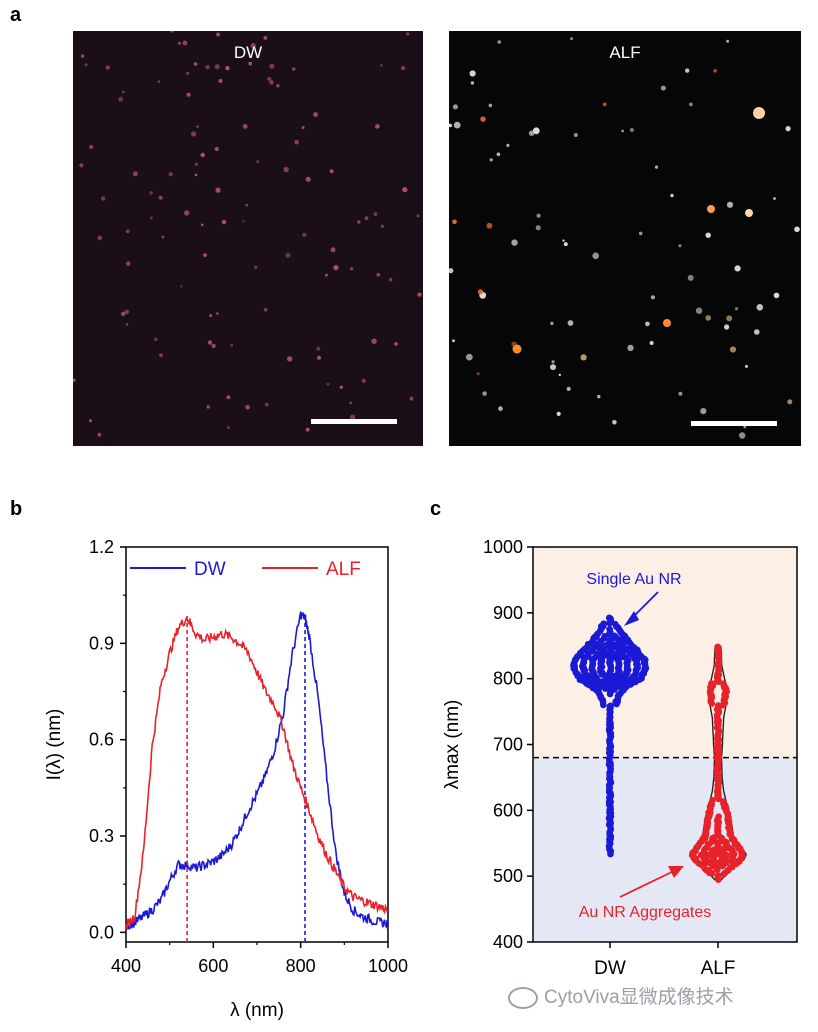  What do you see at coordinates (257, 771) in the screenshot?
I see `series-line-dw` at bounding box center [257, 771].